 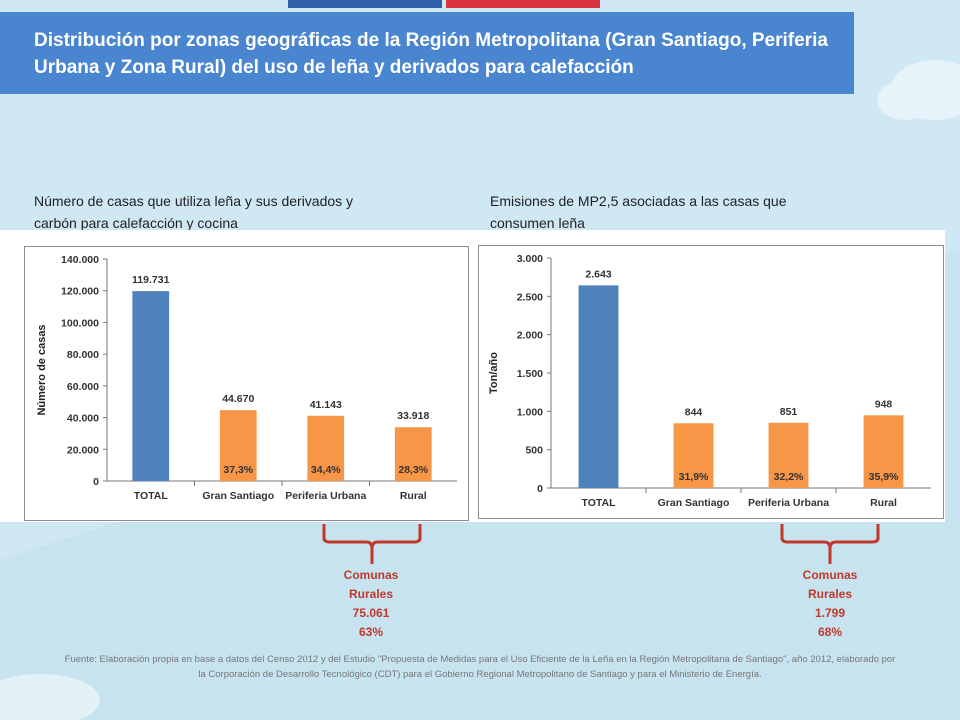 I want to click on right-rural-line2: Rurales, so click(x=830, y=594).